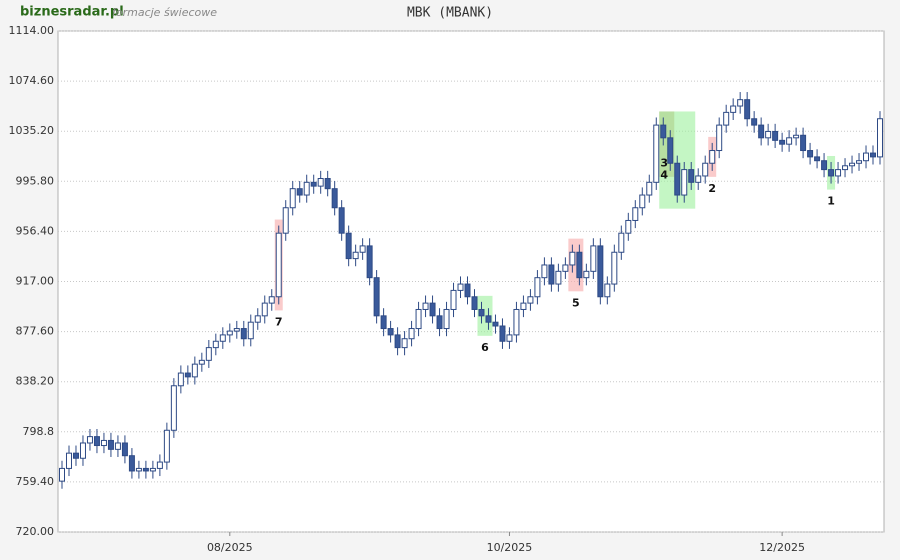 Image resolution: width=900 pixels, height=560 pixels. Describe the element at coordinates (32, 130) in the screenshot. I see `y-tick-label: 1035.20` at that location.